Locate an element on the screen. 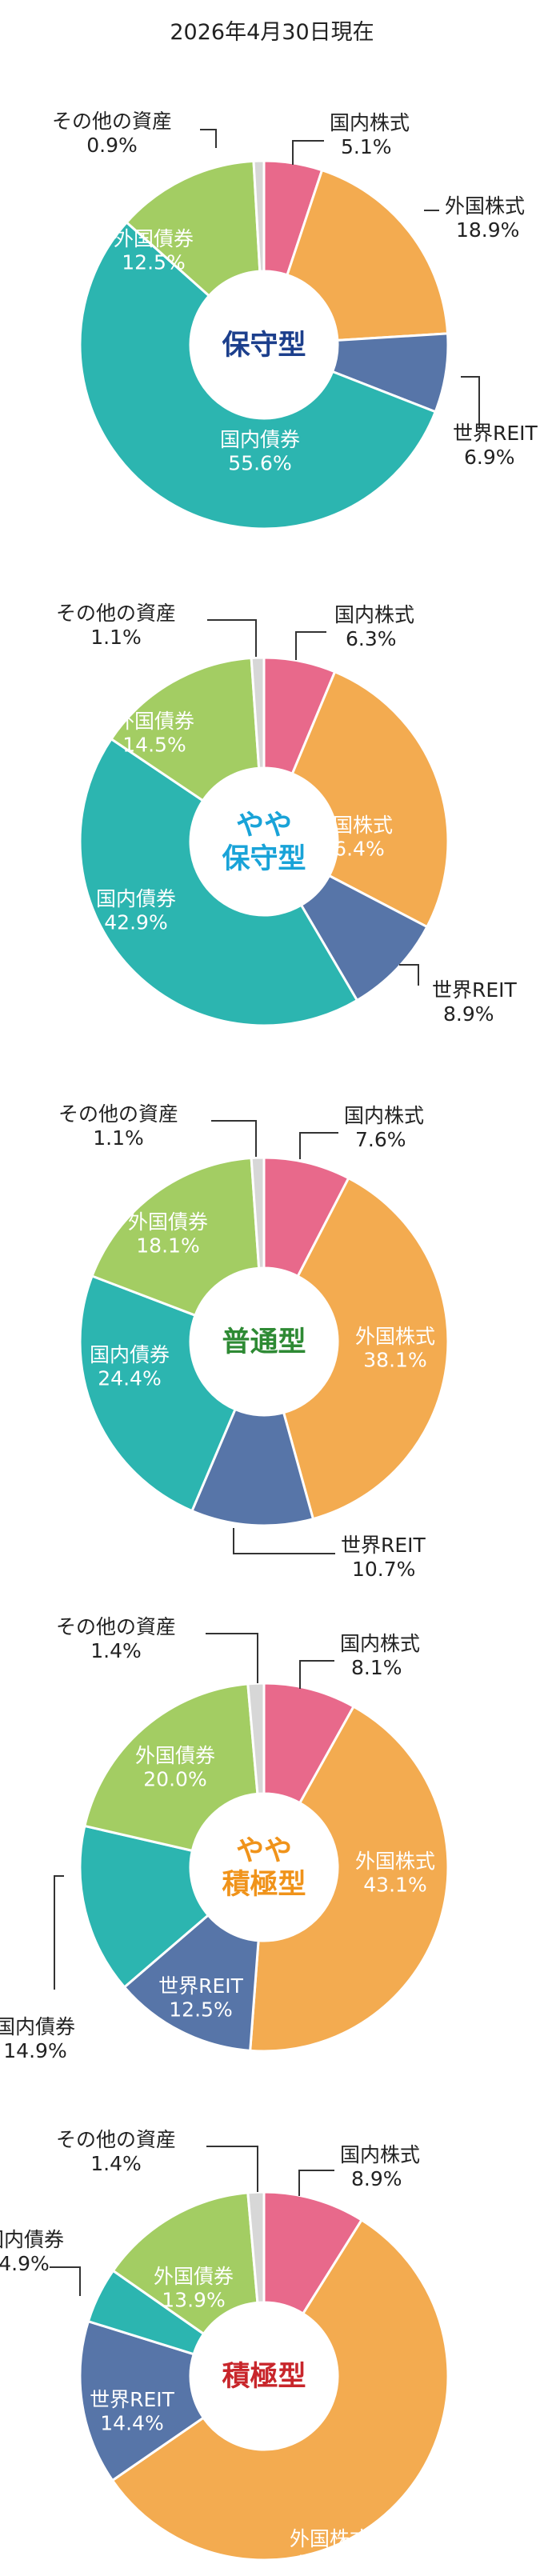 This screenshot has width=544, height=2576. label-domestic-bond-value: 42.9% is located at coordinates (135, 922).